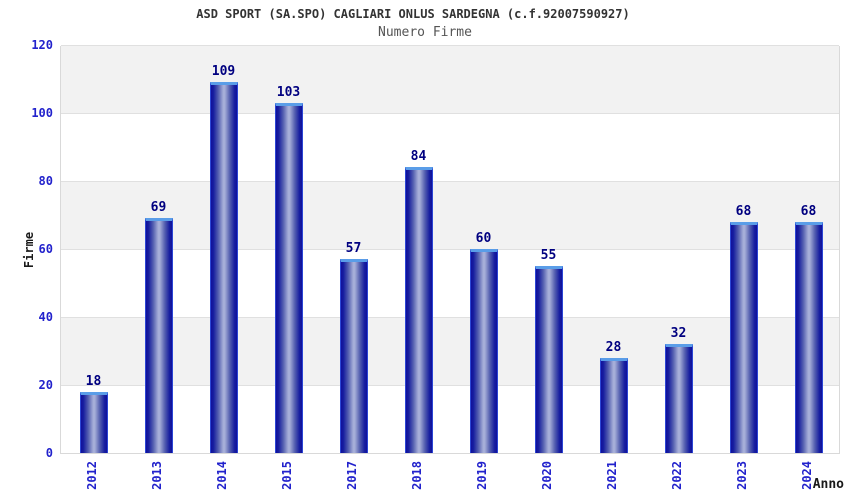 This screenshot has width=850, height=500. I want to click on x-tick-label: 2023, so click(741, 475).